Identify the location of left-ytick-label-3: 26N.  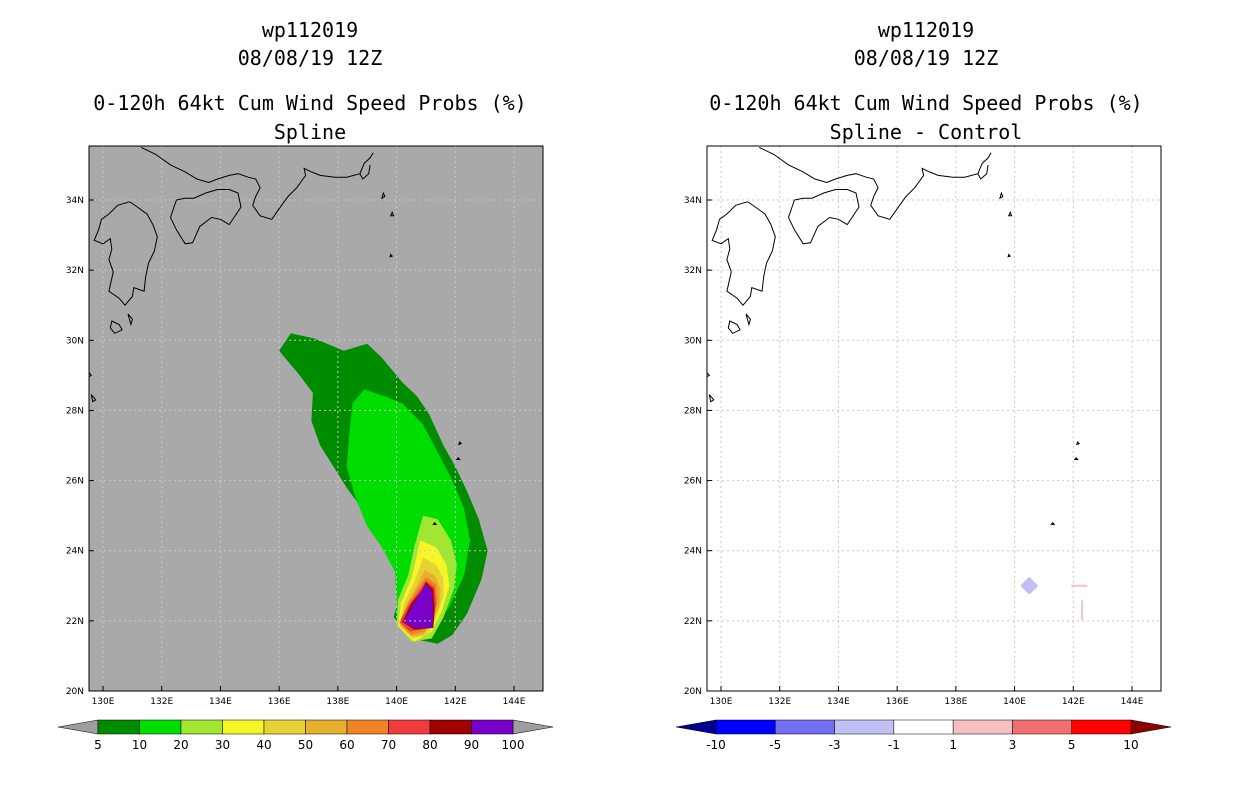
(75, 482).